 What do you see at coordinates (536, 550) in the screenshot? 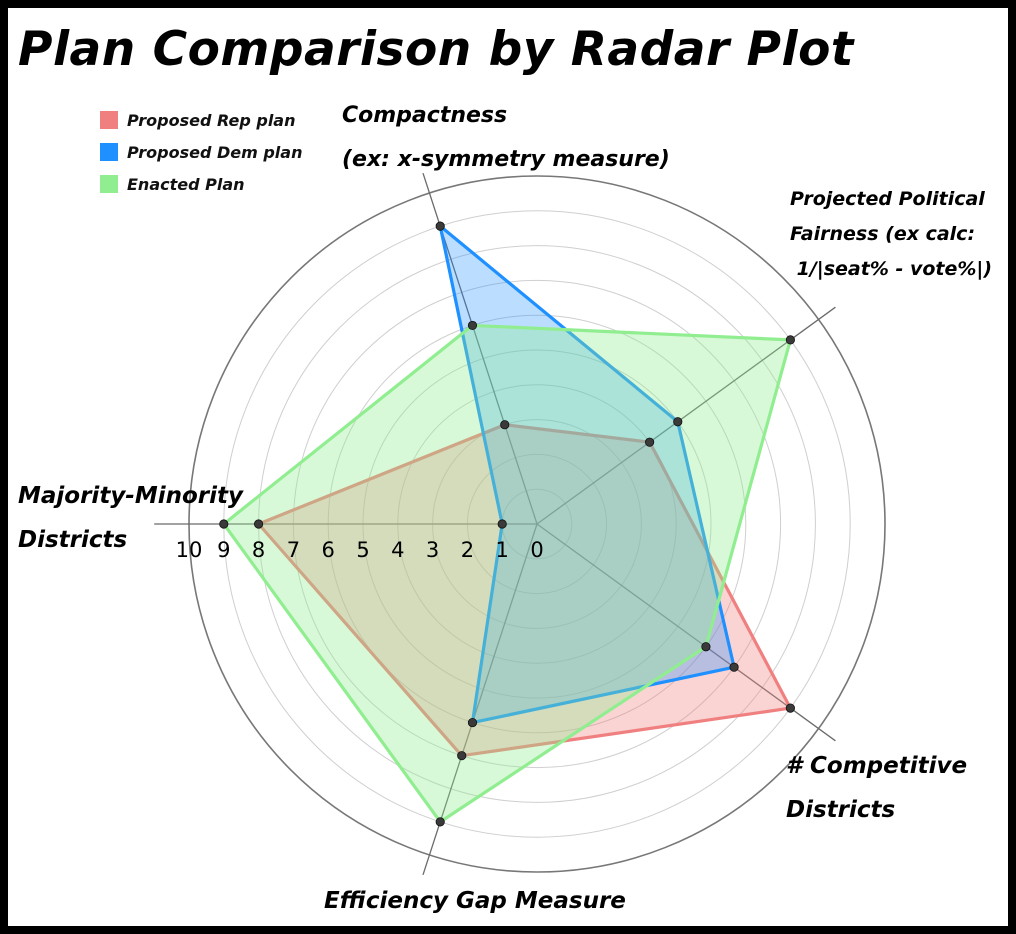
I see `tick-label-0: 0` at bounding box center [536, 550].